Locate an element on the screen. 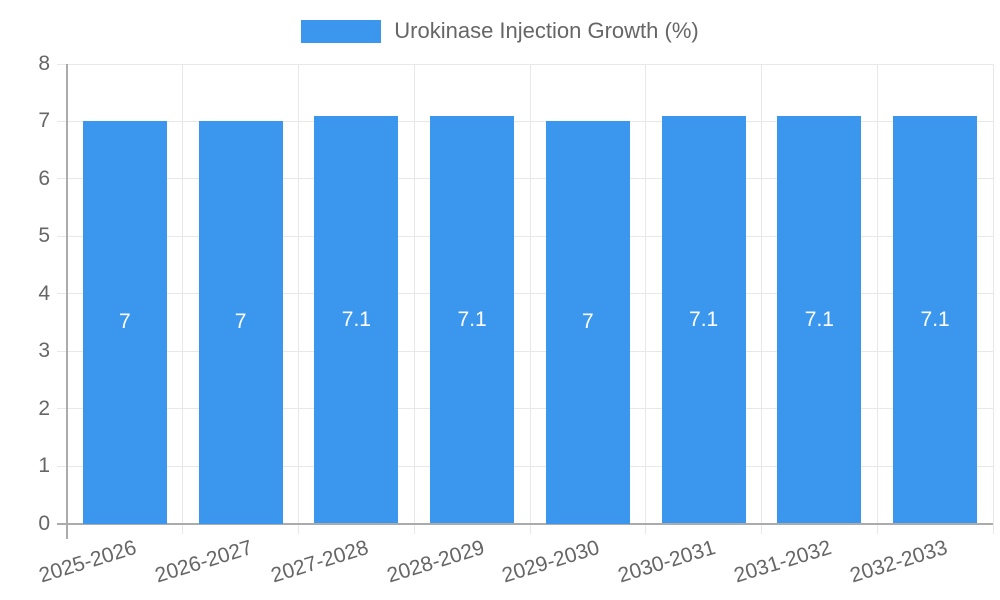 The width and height of the screenshot is (1000, 600). x-axis-tick-label: 2026-2027 is located at coordinates (204, 562).